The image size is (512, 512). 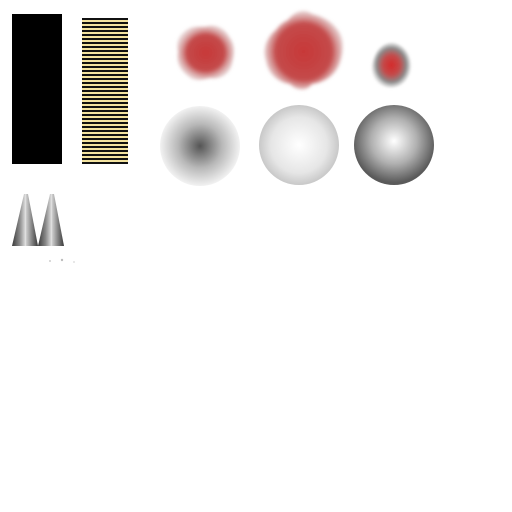 What do you see at coordinates (299, 145) in the screenshot?
I see `light-sphere-icon` at bounding box center [299, 145].